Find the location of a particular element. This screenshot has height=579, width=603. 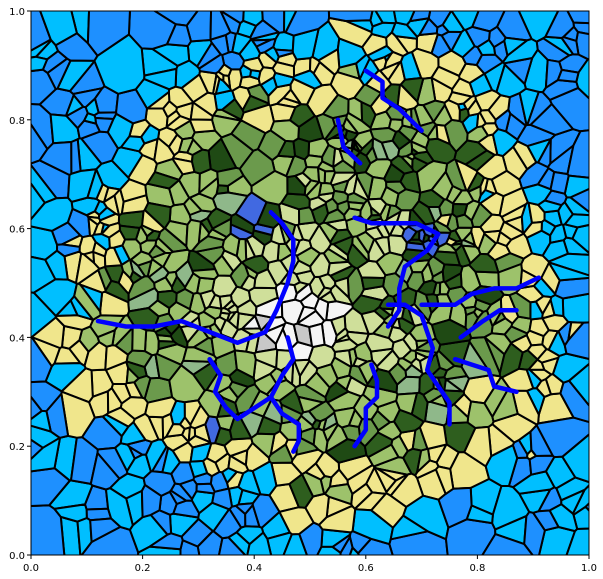

y-tick-label: 0.0 is located at coordinates (17, 556).